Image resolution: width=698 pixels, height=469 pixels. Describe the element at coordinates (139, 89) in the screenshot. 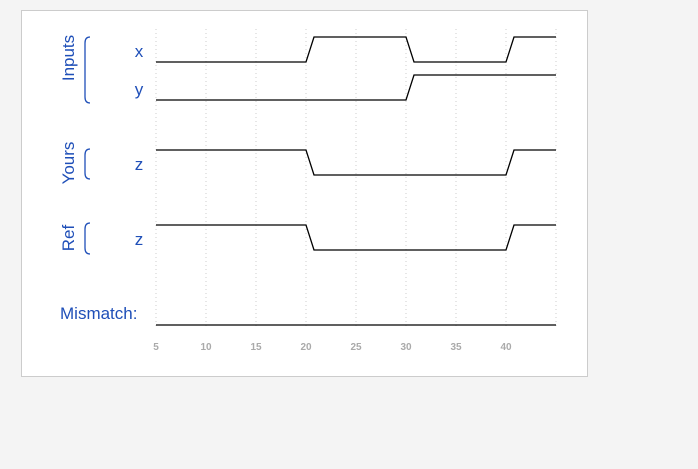

I see `signal-label-y: y` at that location.